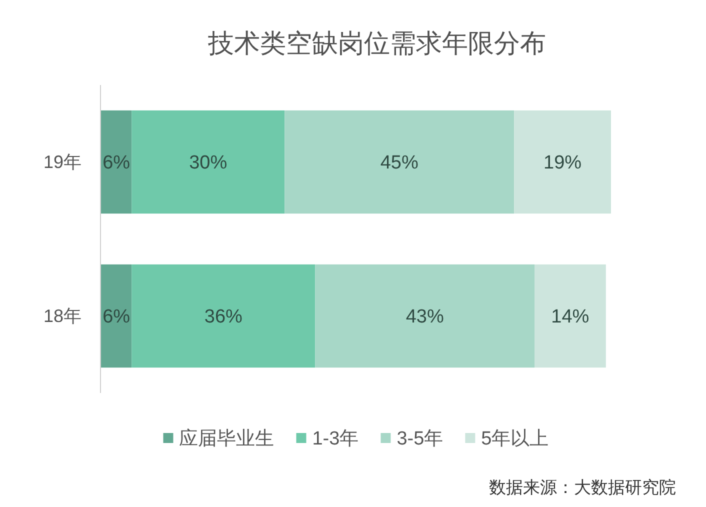 The width and height of the screenshot is (706, 507). I want to click on data-label: 45%, so click(399, 163).